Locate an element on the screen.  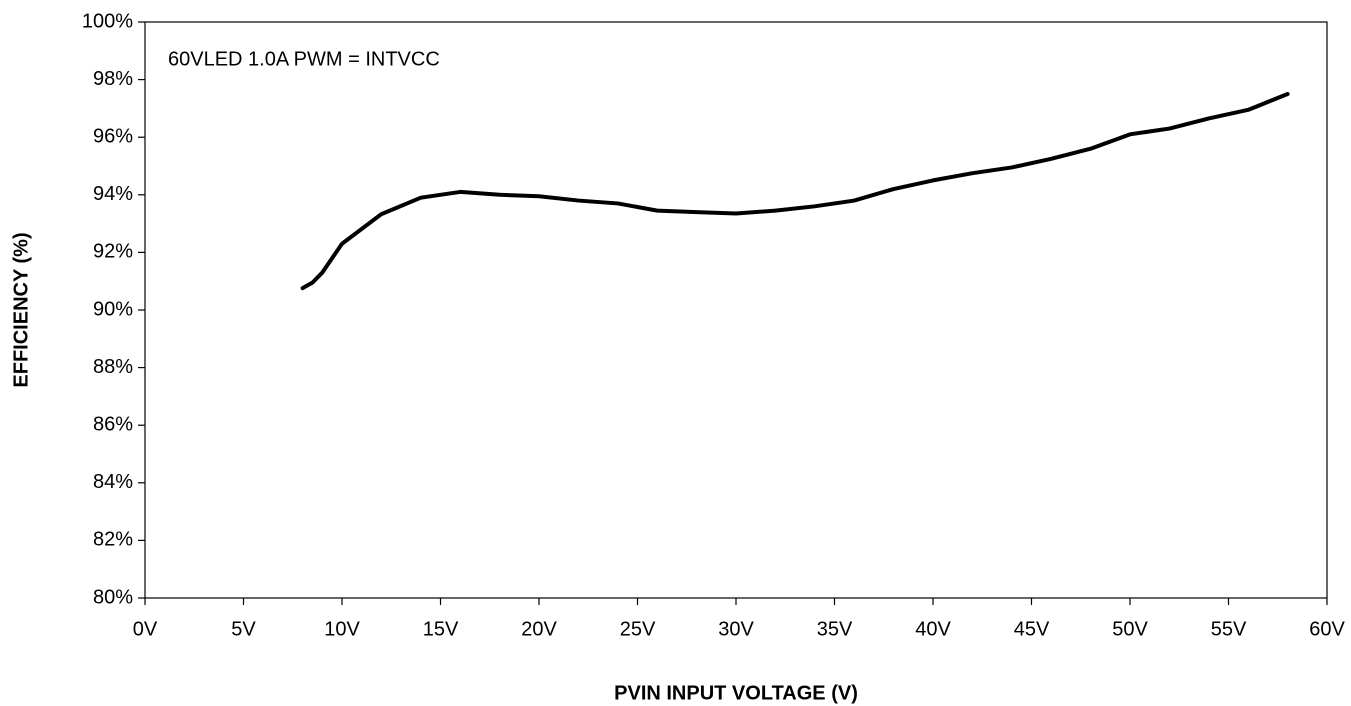
y-tick-label: 94% is located at coordinates (113, 194).